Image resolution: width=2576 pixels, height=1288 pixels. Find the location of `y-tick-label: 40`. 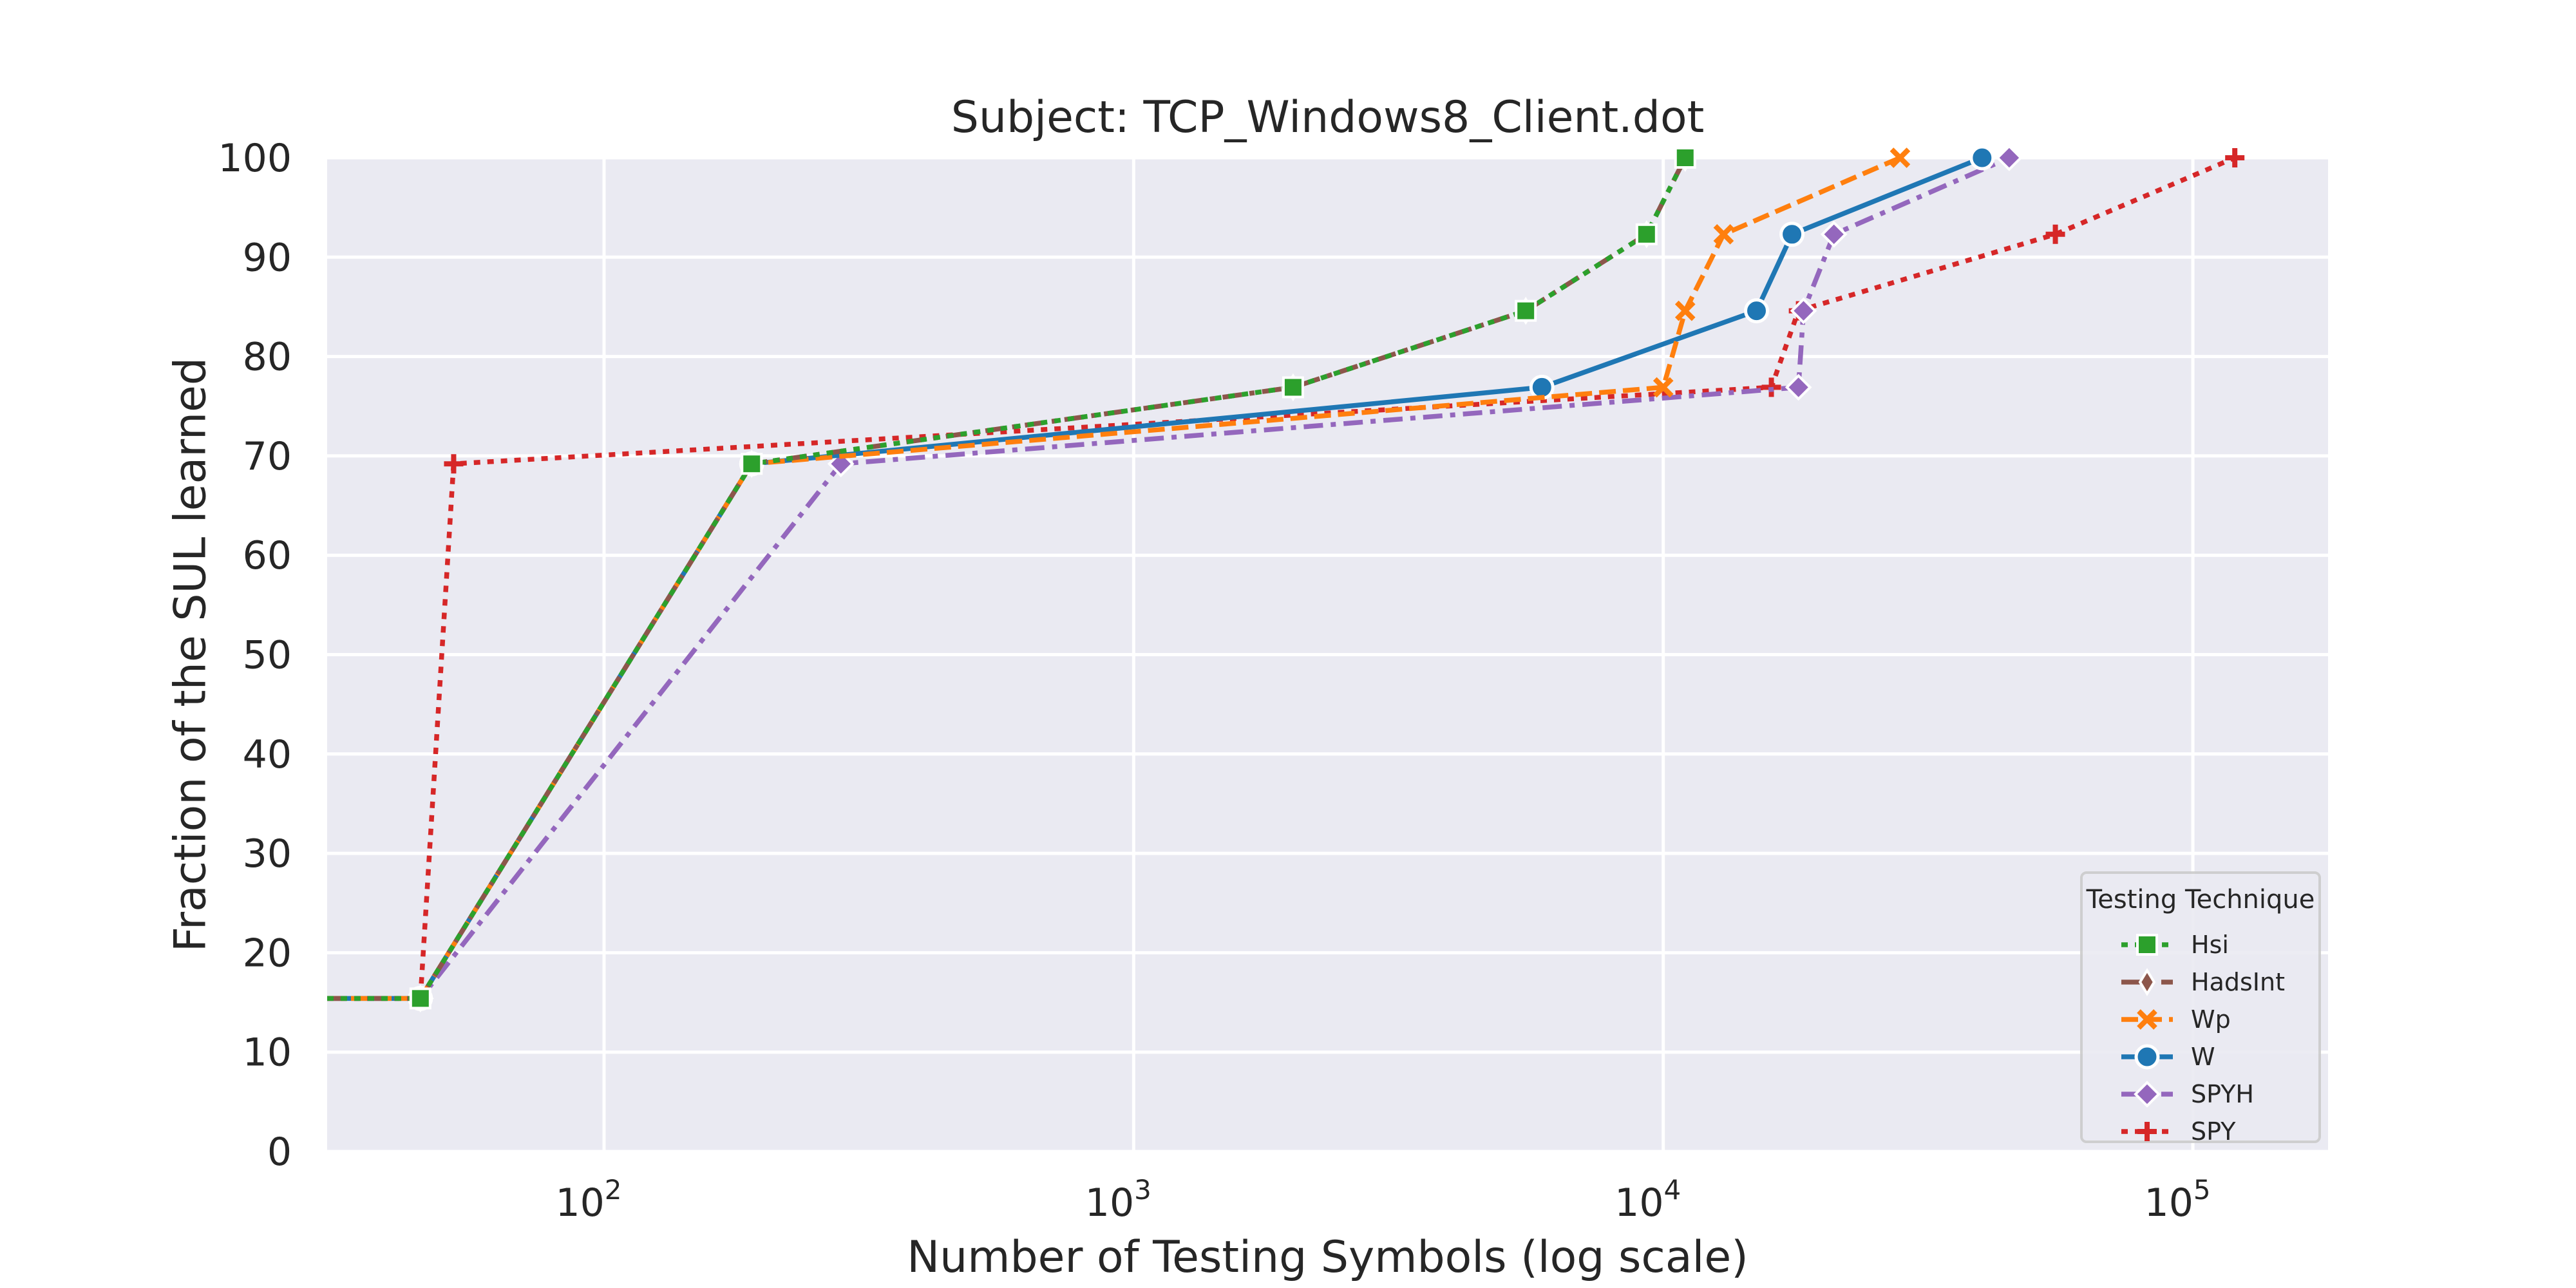

y-tick-label: 40 is located at coordinates (267, 754).